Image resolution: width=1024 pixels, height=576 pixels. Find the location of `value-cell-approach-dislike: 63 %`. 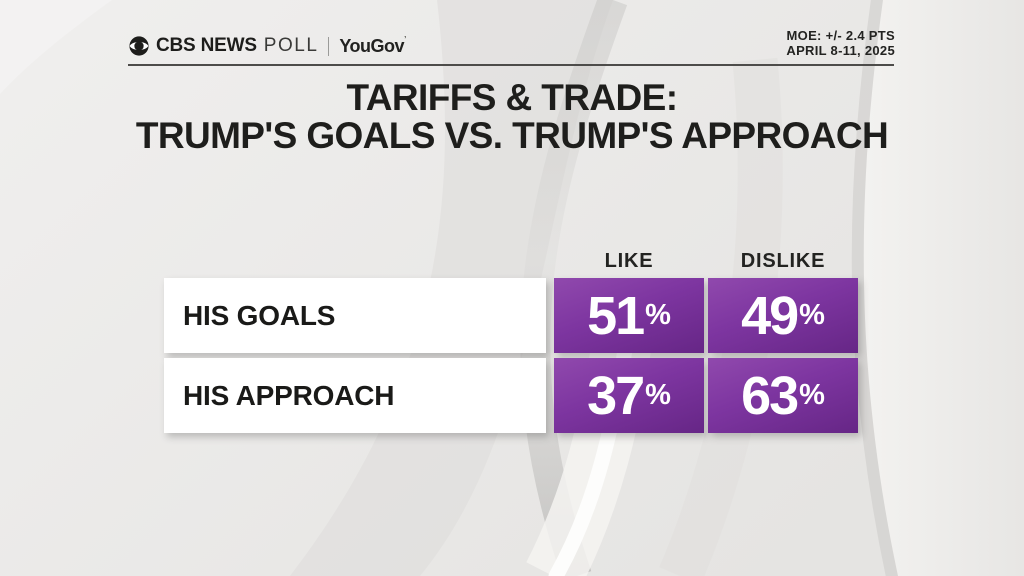

value-cell-approach-dislike: 63 % is located at coordinates (783, 395).